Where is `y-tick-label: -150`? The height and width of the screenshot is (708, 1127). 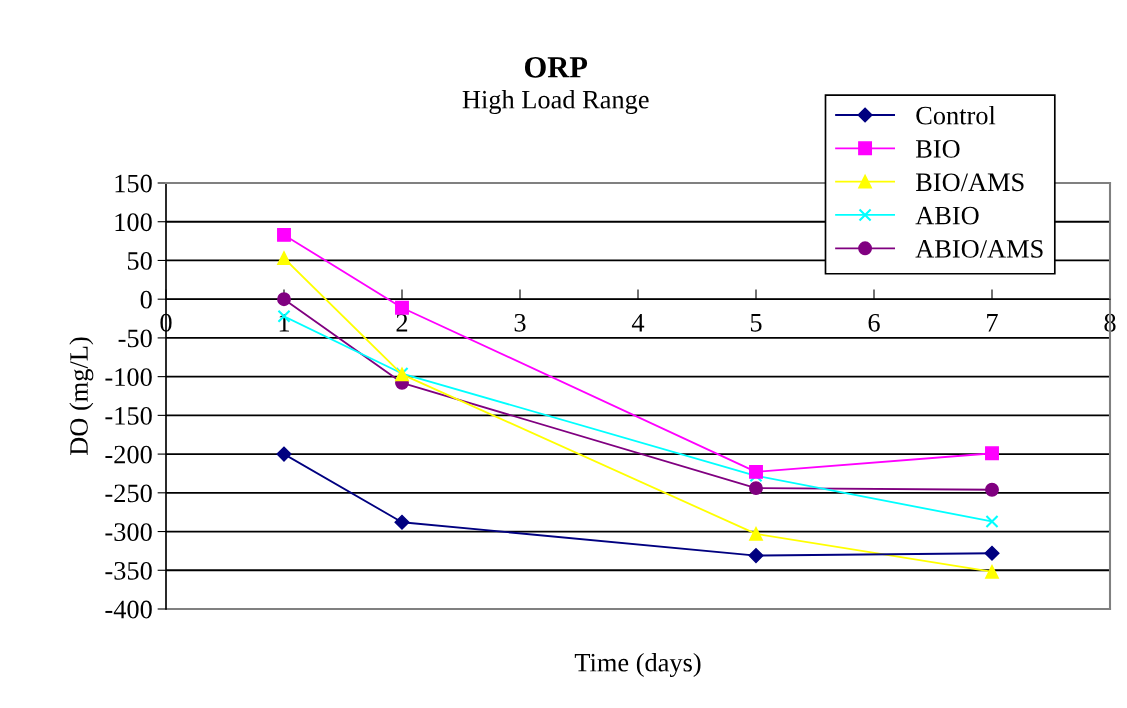
y-tick-label: -150 is located at coordinates (128, 415).